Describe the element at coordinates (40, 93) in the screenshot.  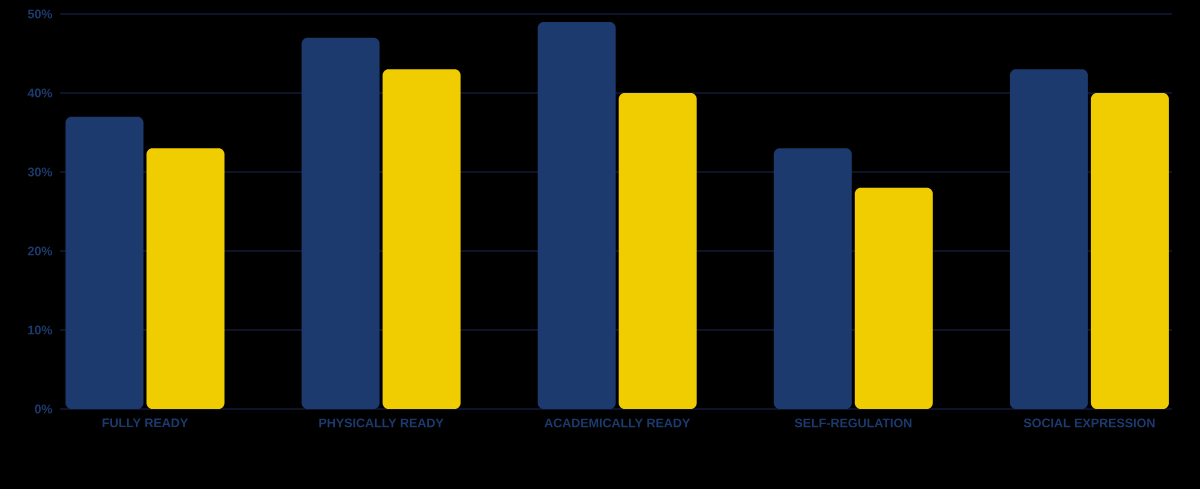
I see `y-tick-label: 40%` at that location.